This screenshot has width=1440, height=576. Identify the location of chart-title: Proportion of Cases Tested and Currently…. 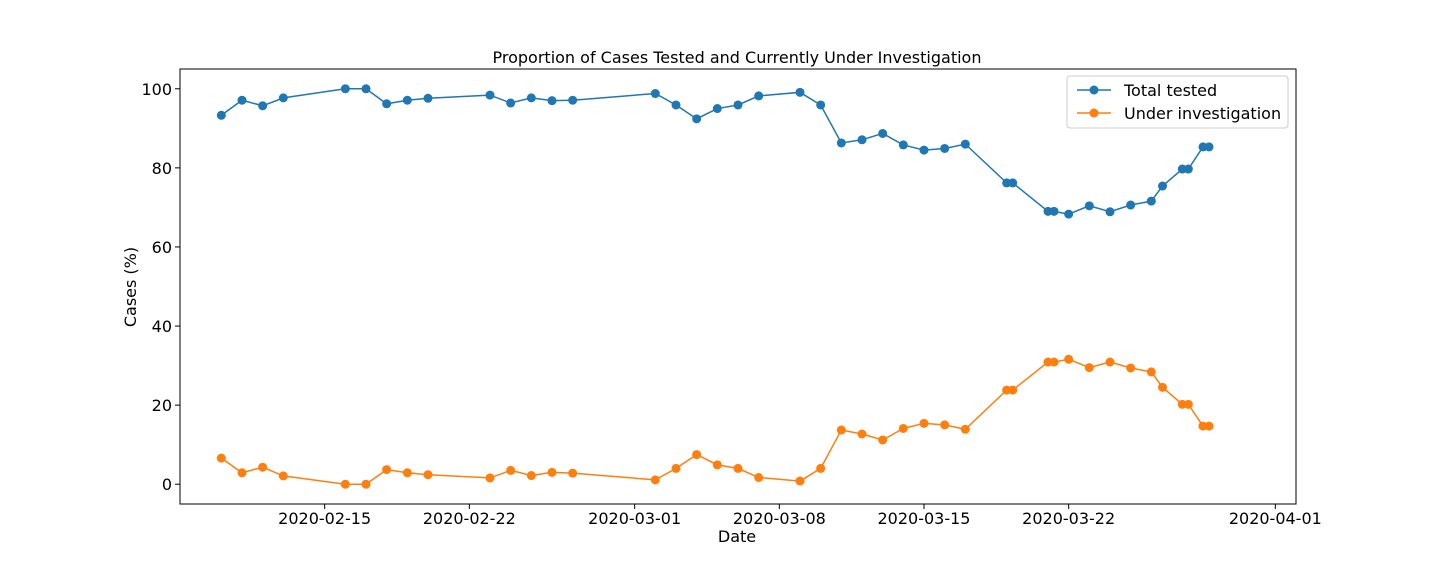
(737, 57).